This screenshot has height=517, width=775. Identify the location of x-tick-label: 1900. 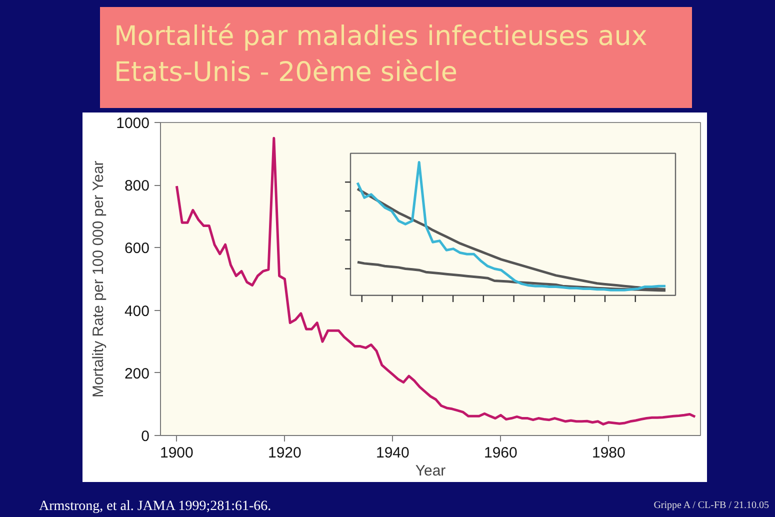
(177, 453).